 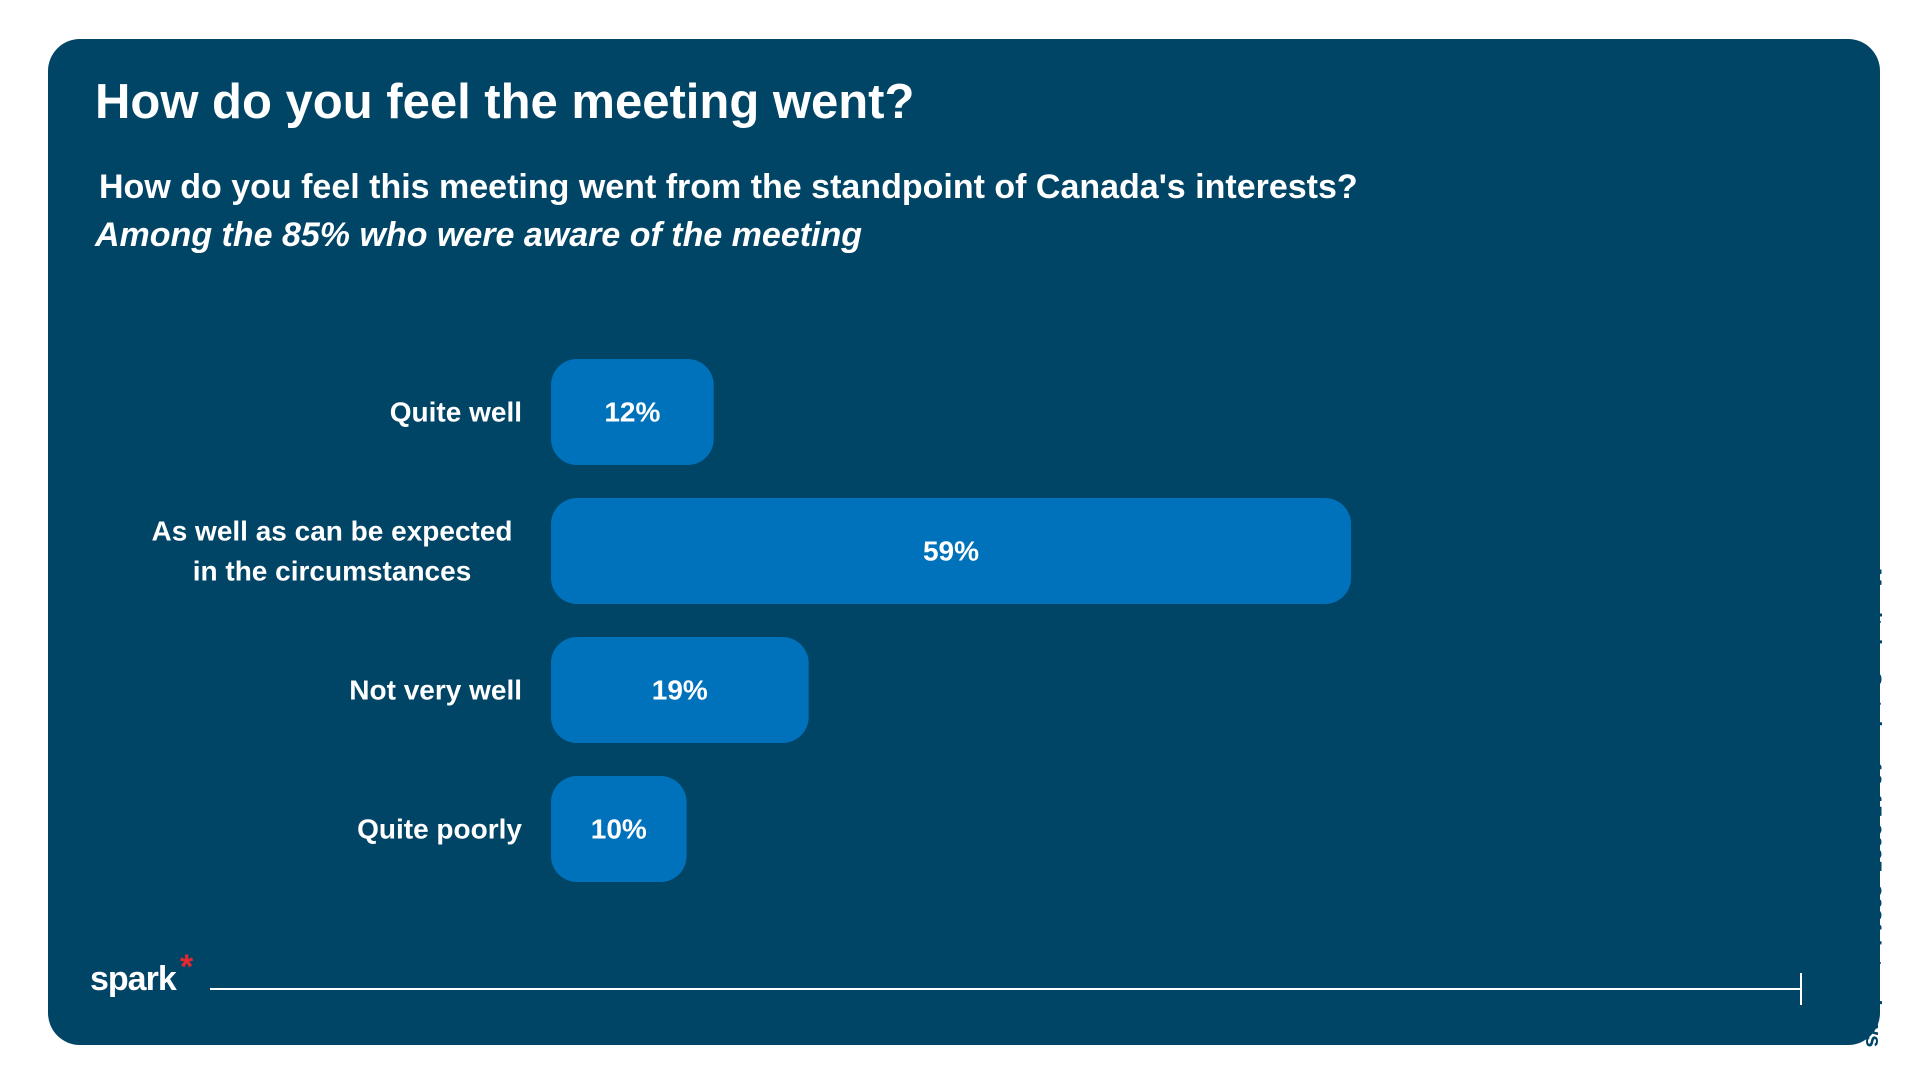 I want to click on bar-value-label-0: 12%, so click(x=632, y=412).